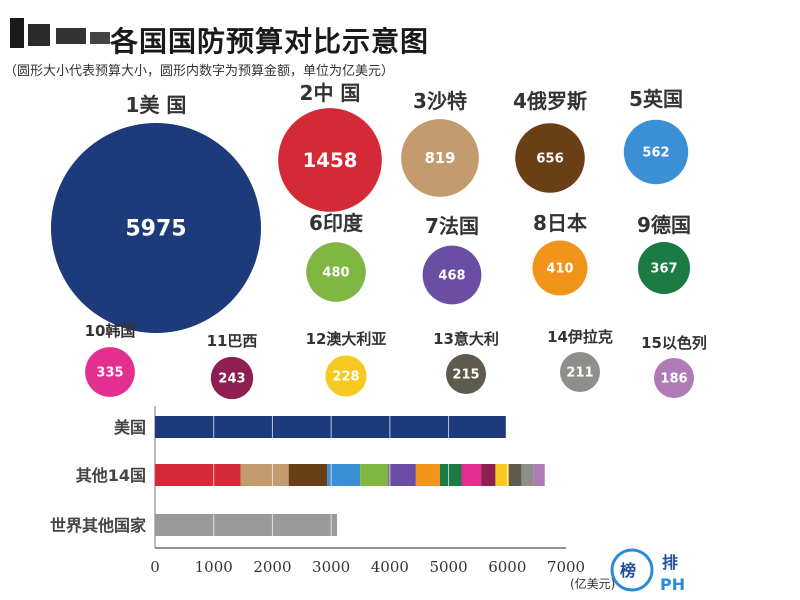 The width and height of the screenshot is (800, 600). I want to click on bubble-label-15: 15以色列, so click(674, 343).